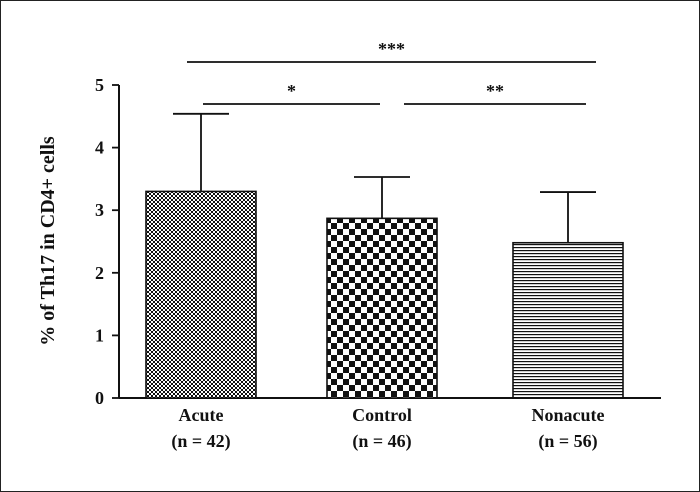  What do you see at coordinates (291, 91) in the screenshot?
I see `significance-label: *` at bounding box center [291, 91].